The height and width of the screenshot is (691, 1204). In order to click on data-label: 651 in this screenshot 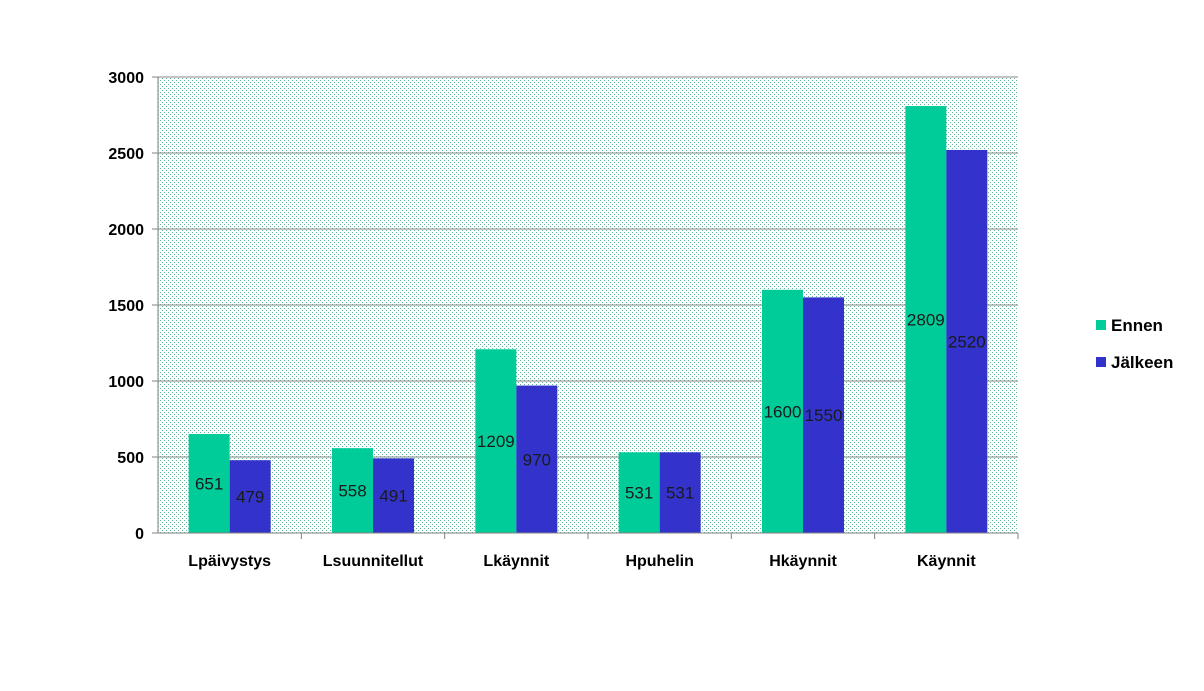, I will do `click(209, 484)`.